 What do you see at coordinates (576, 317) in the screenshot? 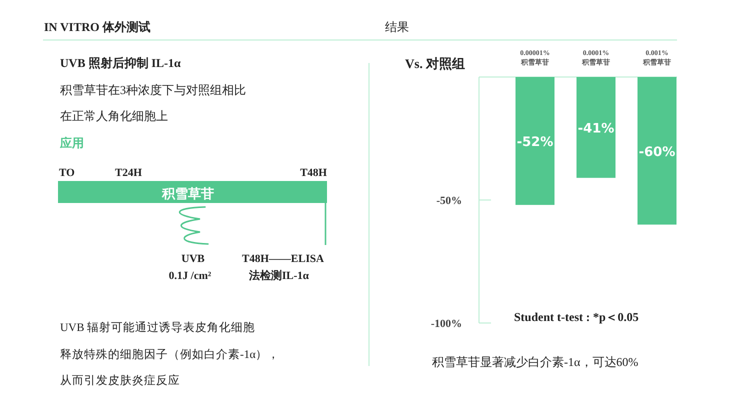
I see `annotation: Student t-test : *p＜0.05` at bounding box center [576, 317].